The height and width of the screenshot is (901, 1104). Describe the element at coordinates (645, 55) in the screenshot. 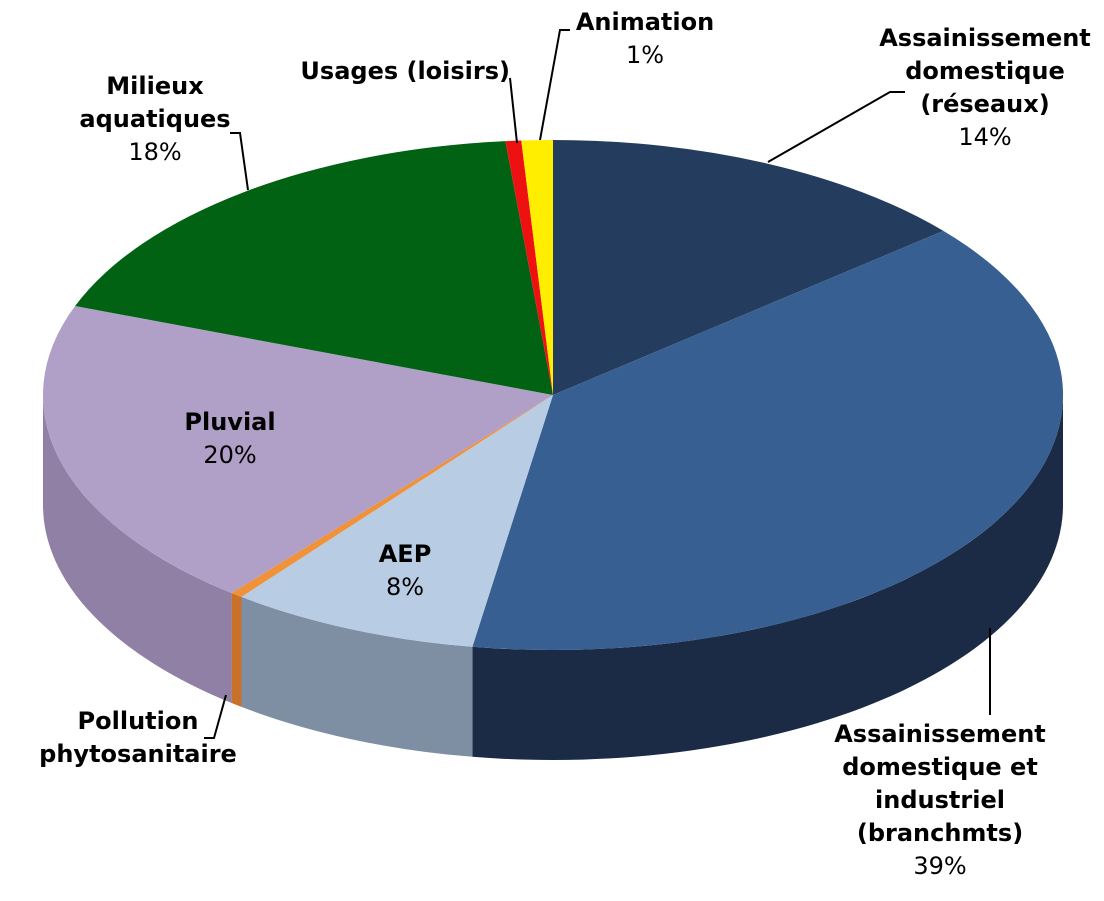

I see `value-label: 1%` at that location.